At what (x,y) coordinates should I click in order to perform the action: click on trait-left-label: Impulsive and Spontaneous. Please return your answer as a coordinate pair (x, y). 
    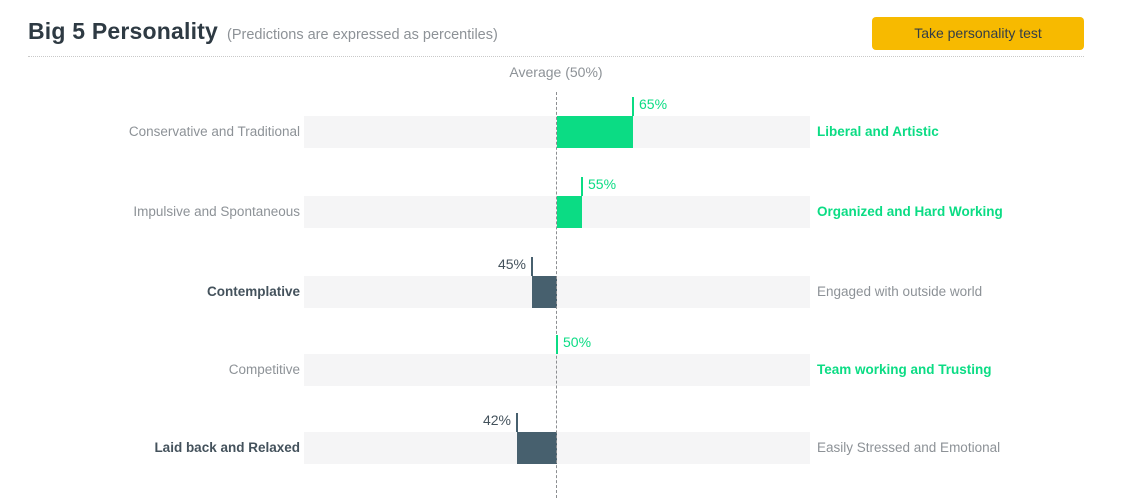
    Looking at the image, I should click on (216, 211).